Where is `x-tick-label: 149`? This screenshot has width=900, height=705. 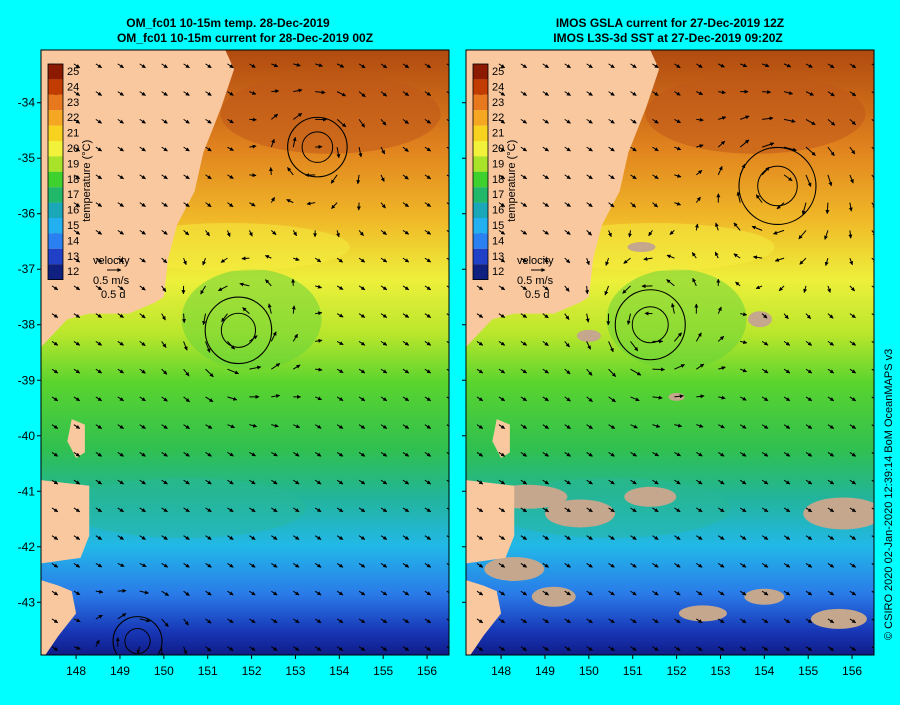 x-tick-label: 149 is located at coordinates (545, 671).